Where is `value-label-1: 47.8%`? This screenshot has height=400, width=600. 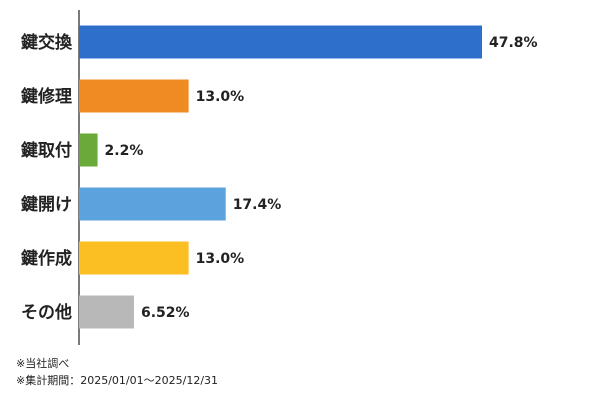 value-label-1: 47.8% is located at coordinates (513, 43).